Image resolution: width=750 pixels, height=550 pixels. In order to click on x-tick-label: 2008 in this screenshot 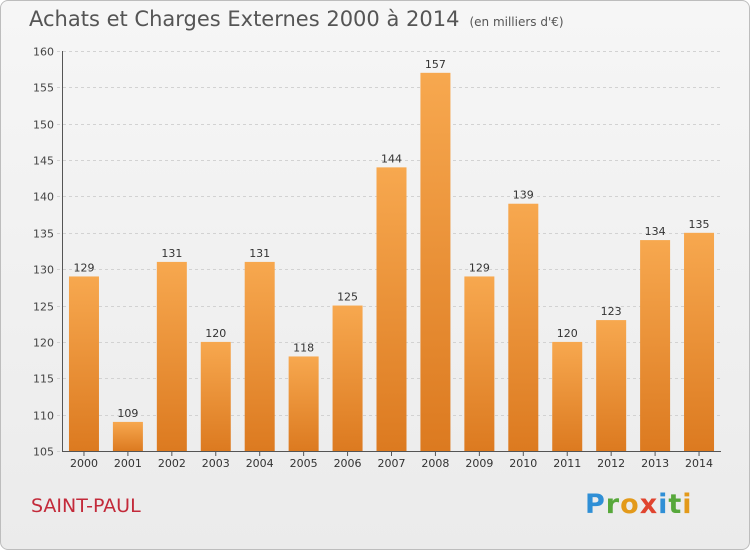, I will do `click(435, 463)`.